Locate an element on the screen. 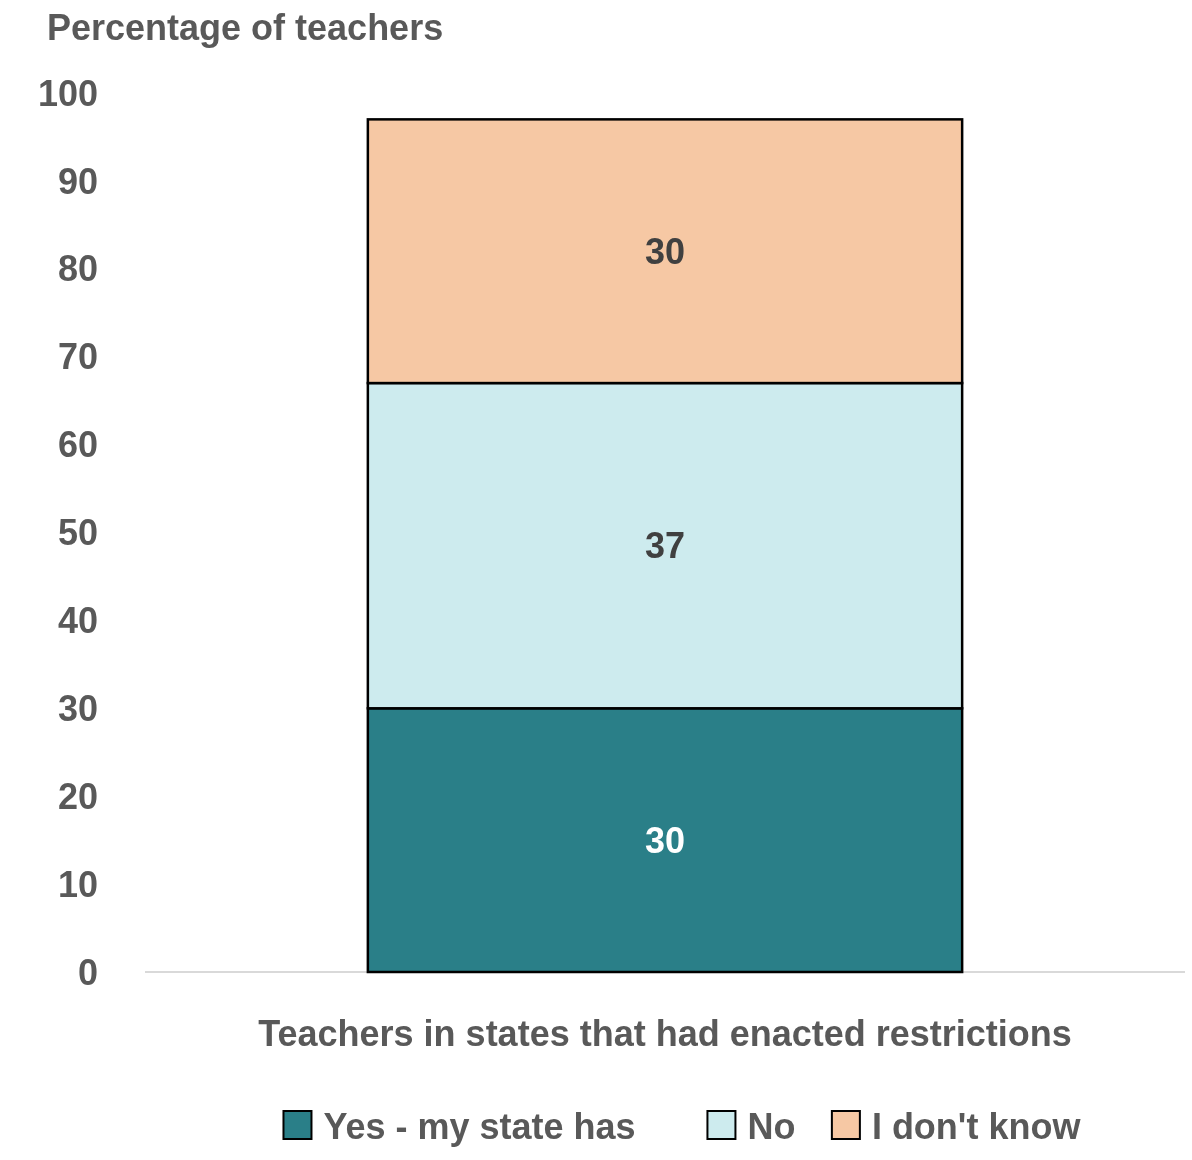  legend-label: I don't know is located at coordinates (976, 1126).